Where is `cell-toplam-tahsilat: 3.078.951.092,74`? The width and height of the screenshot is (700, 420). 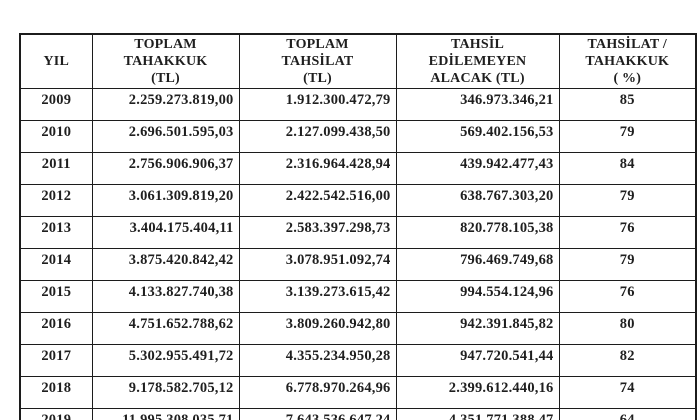 cell-toplam-tahsilat: 3.078.951.092,74 is located at coordinates (317, 264).